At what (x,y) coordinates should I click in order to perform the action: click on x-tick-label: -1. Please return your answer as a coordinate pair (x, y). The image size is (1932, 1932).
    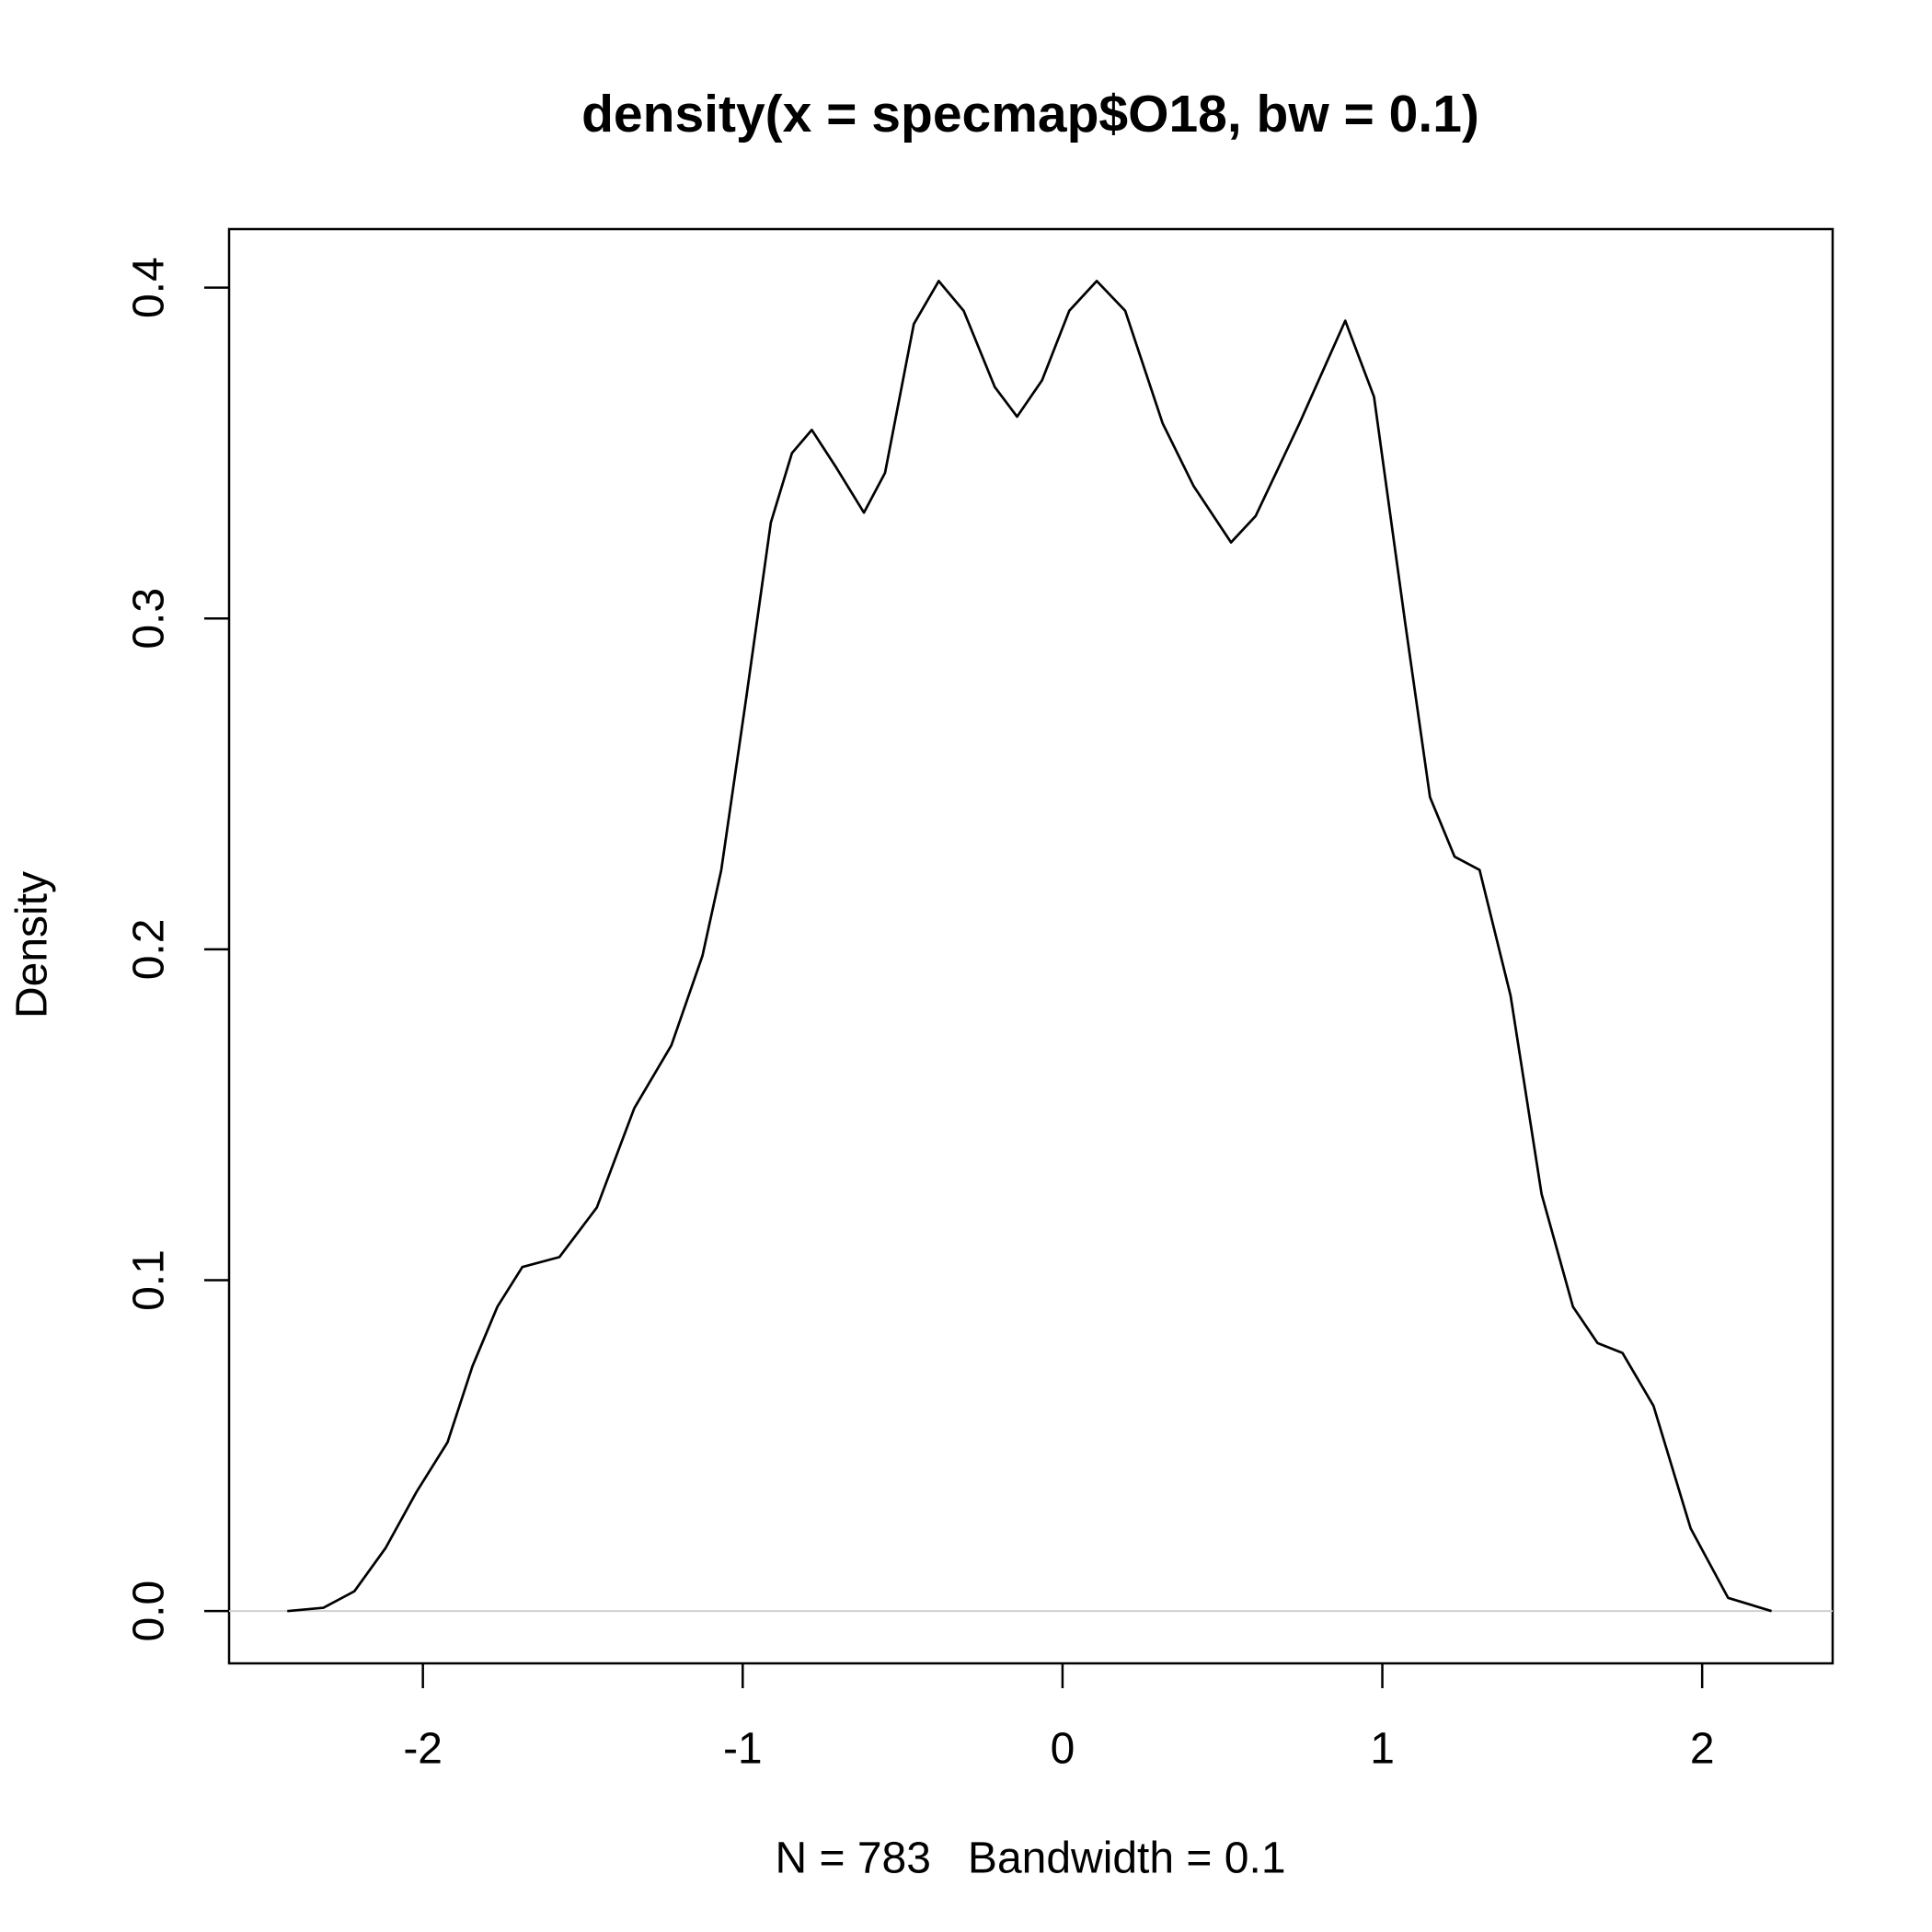
    Looking at the image, I should click on (743, 1749).